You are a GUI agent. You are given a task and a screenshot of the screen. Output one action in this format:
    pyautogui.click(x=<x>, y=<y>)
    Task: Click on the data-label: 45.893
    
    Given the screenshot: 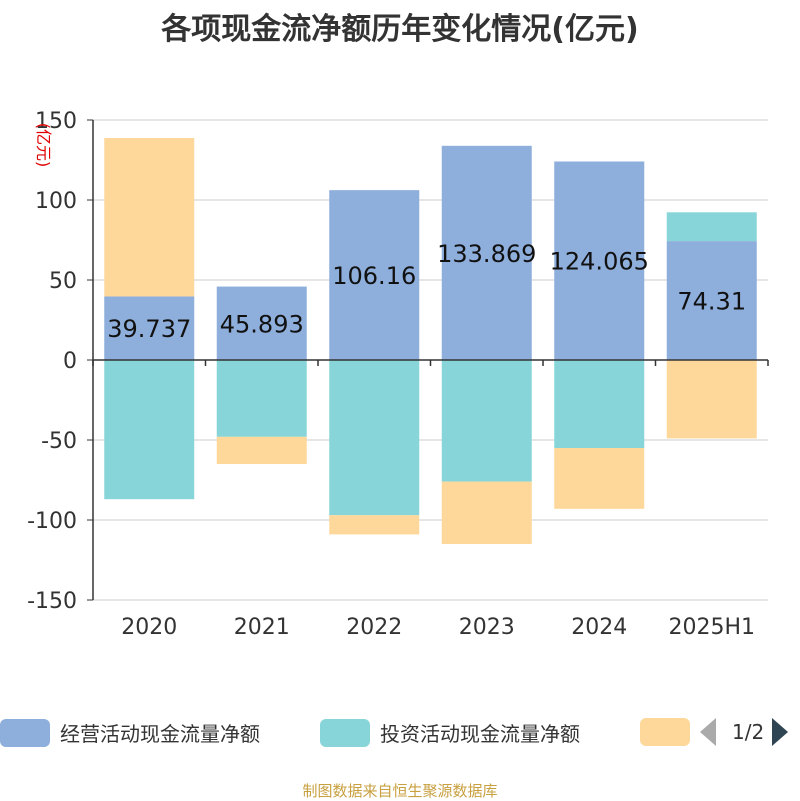 What is the action you would take?
    pyautogui.click(x=262, y=324)
    